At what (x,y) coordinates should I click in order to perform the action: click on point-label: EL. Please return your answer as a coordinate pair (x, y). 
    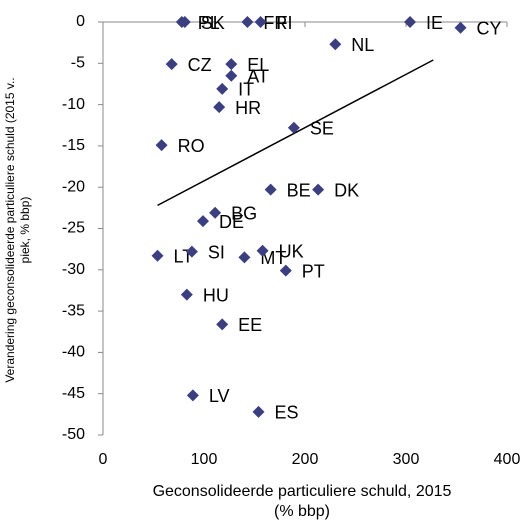
    Looking at the image, I should click on (258, 65).